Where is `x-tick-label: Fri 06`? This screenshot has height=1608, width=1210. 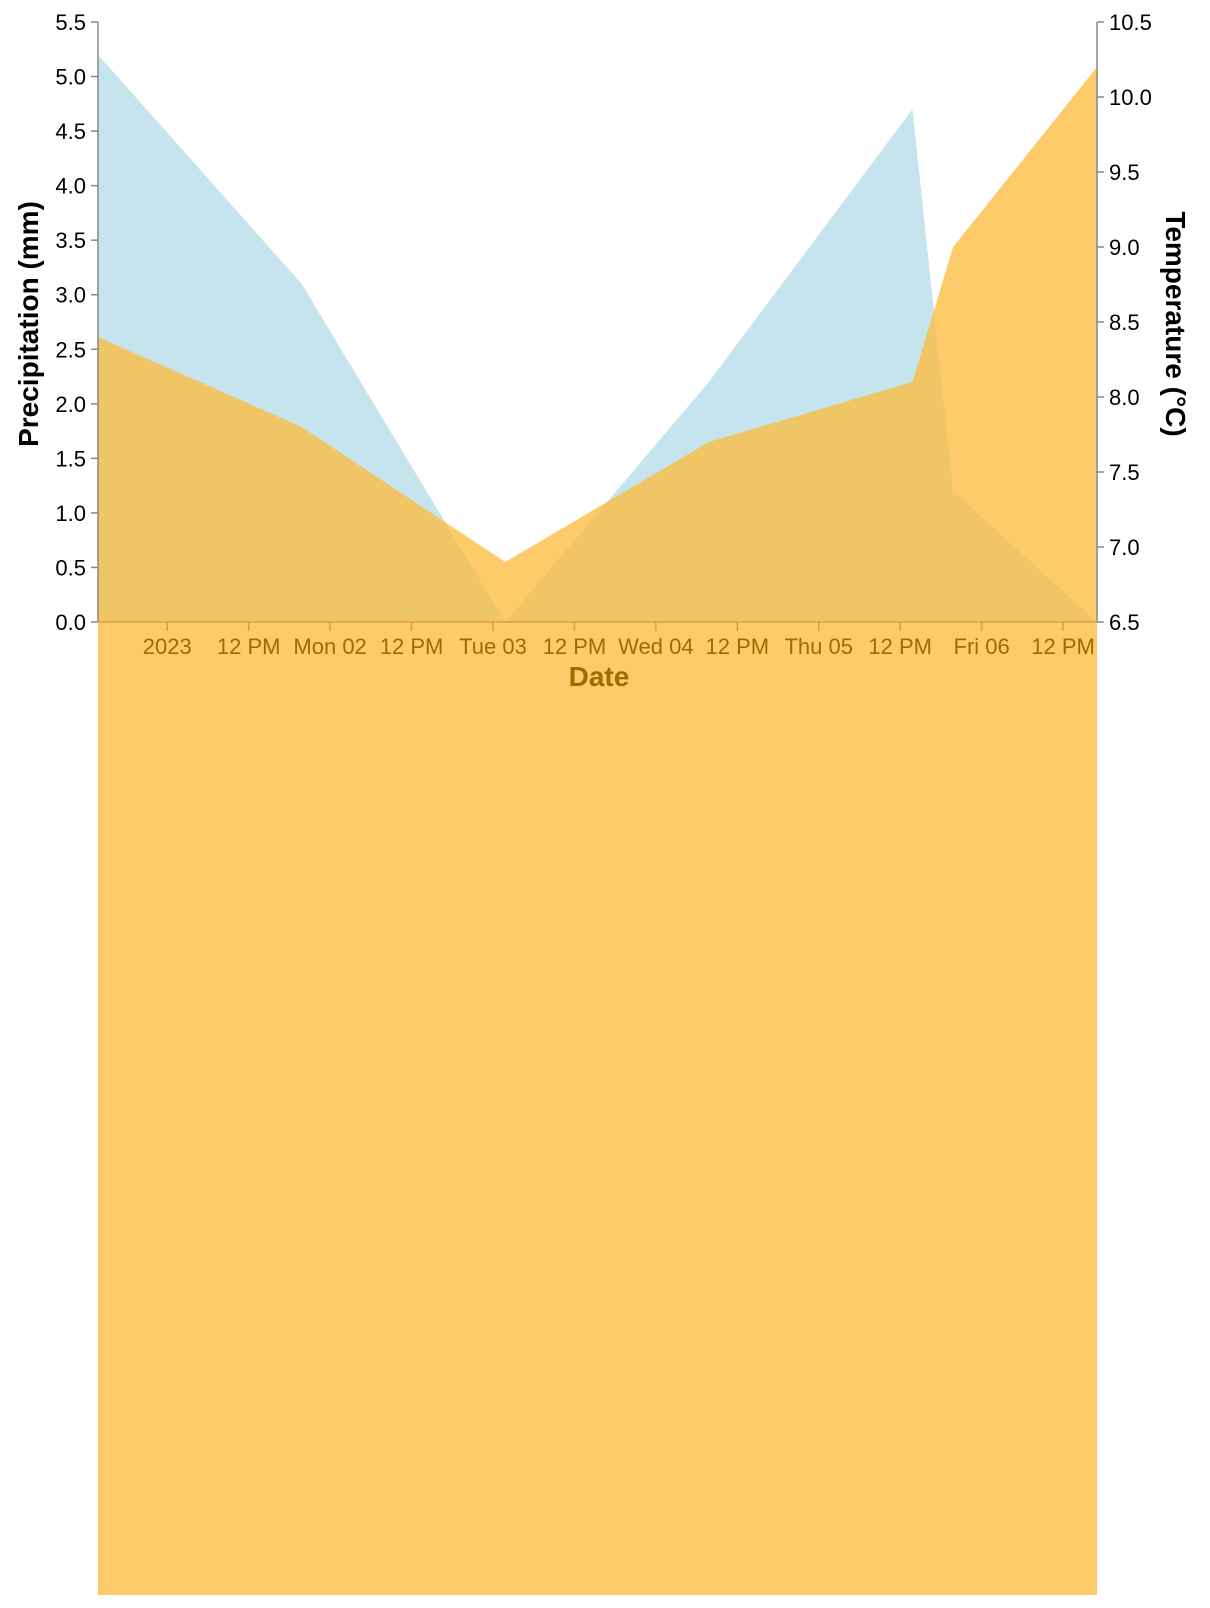 x-tick-label: Fri 06 is located at coordinates (982, 646).